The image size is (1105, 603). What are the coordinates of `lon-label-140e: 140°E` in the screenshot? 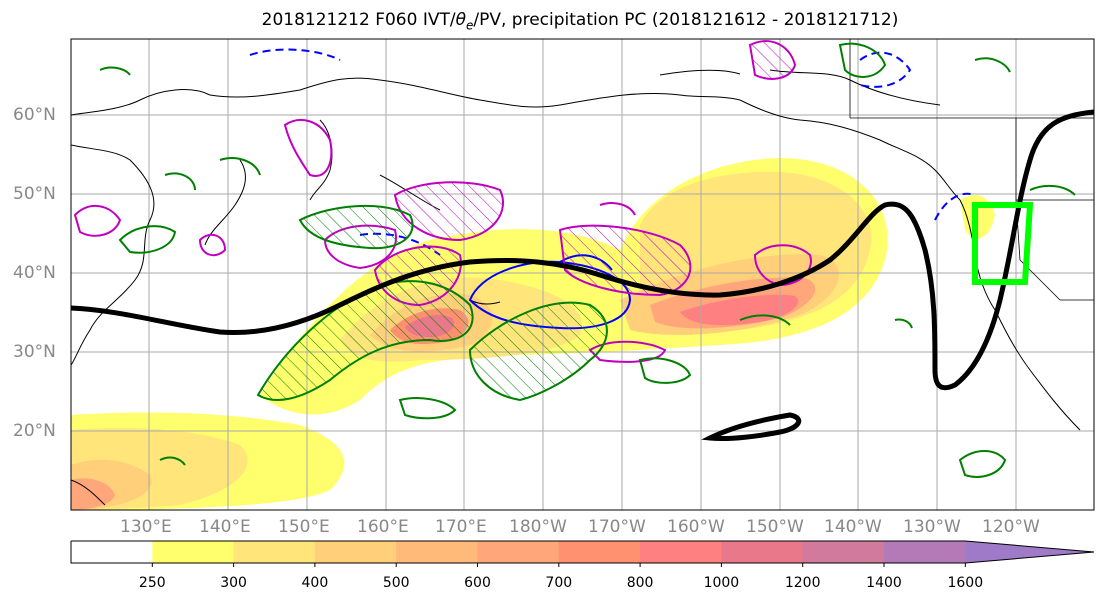 It's located at (225, 527).